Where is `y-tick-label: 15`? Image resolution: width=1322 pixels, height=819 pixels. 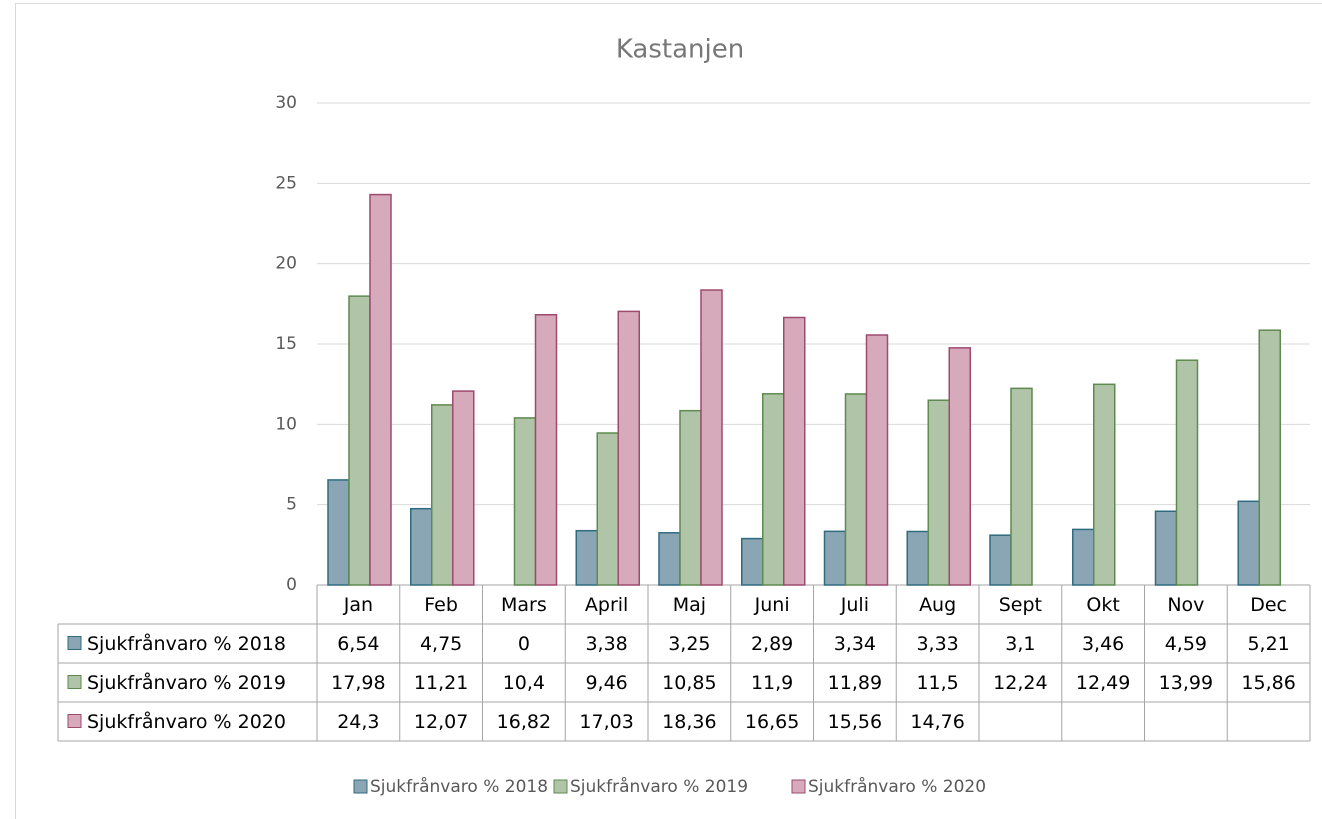 y-tick-label: 15 is located at coordinates (286, 344).